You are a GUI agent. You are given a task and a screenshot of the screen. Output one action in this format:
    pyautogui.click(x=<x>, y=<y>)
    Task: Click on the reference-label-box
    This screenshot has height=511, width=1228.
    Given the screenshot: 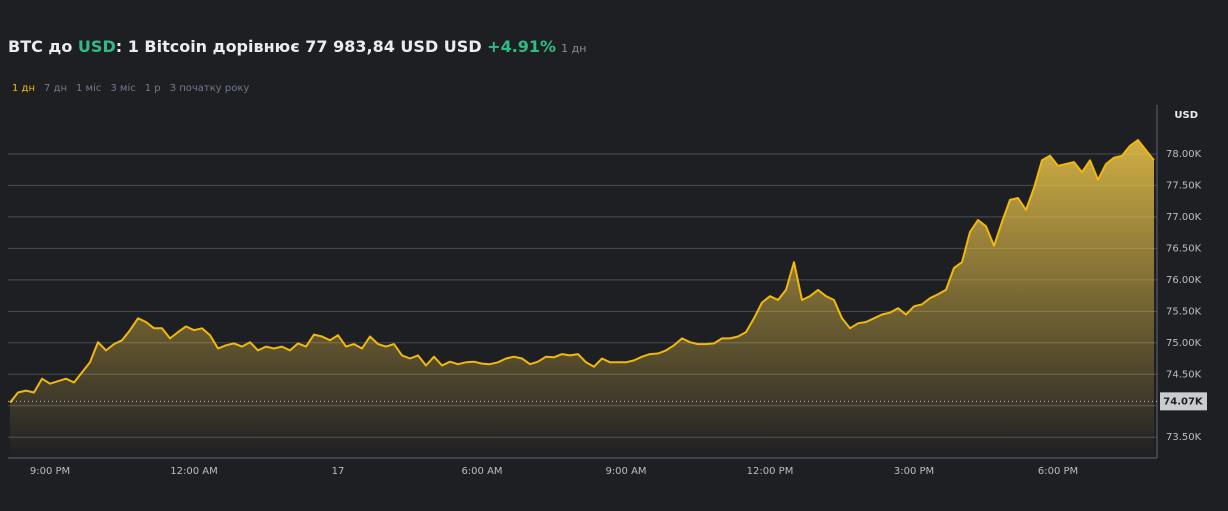 What is the action you would take?
    pyautogui.click(x=1183, y=401)
    